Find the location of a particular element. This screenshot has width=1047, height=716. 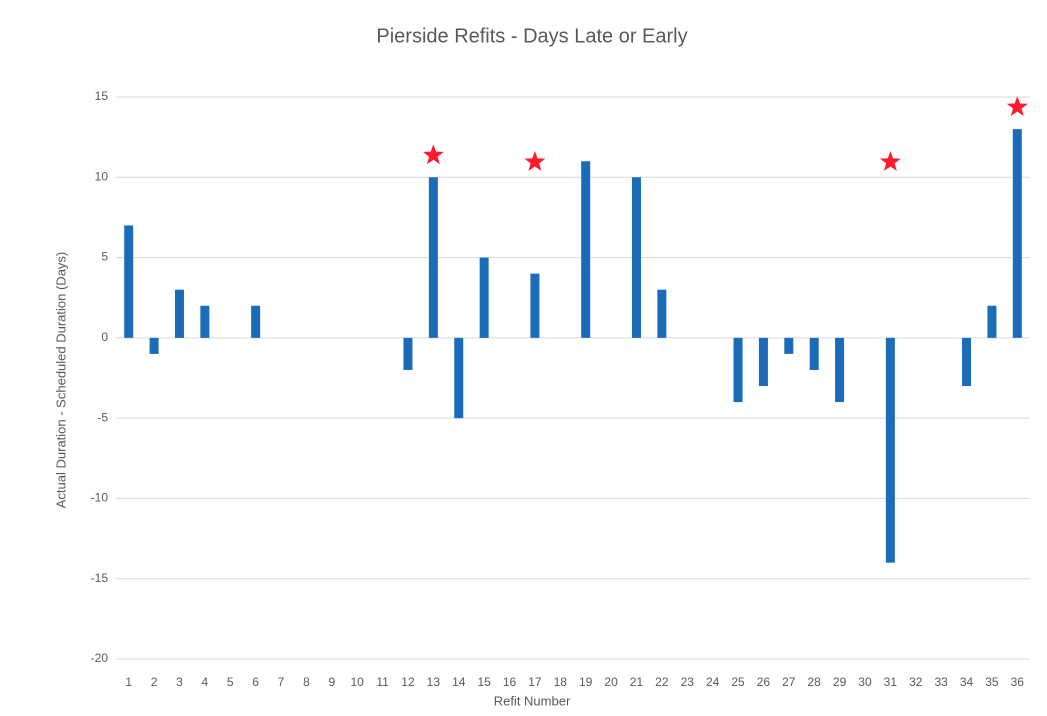

x-tick-label: 1 is located at coordinates (128, 682).